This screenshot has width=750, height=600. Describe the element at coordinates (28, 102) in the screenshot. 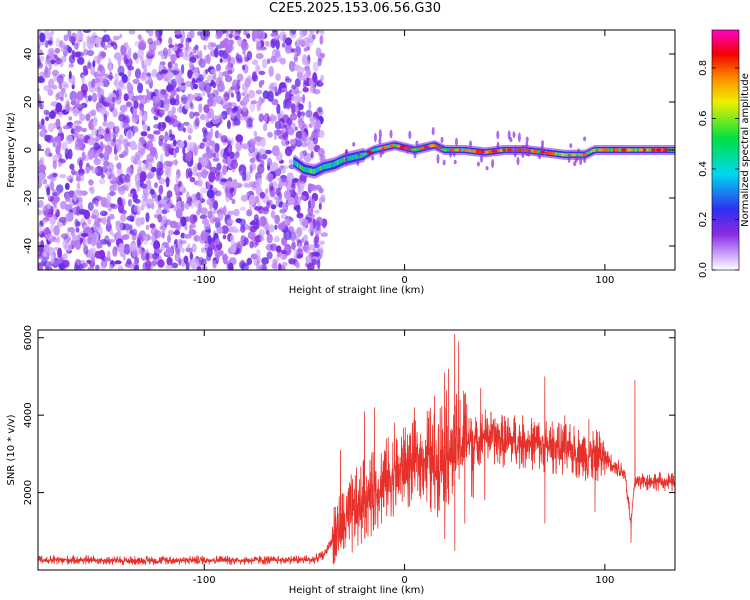

I see `y-tick-label: 20` at that location.